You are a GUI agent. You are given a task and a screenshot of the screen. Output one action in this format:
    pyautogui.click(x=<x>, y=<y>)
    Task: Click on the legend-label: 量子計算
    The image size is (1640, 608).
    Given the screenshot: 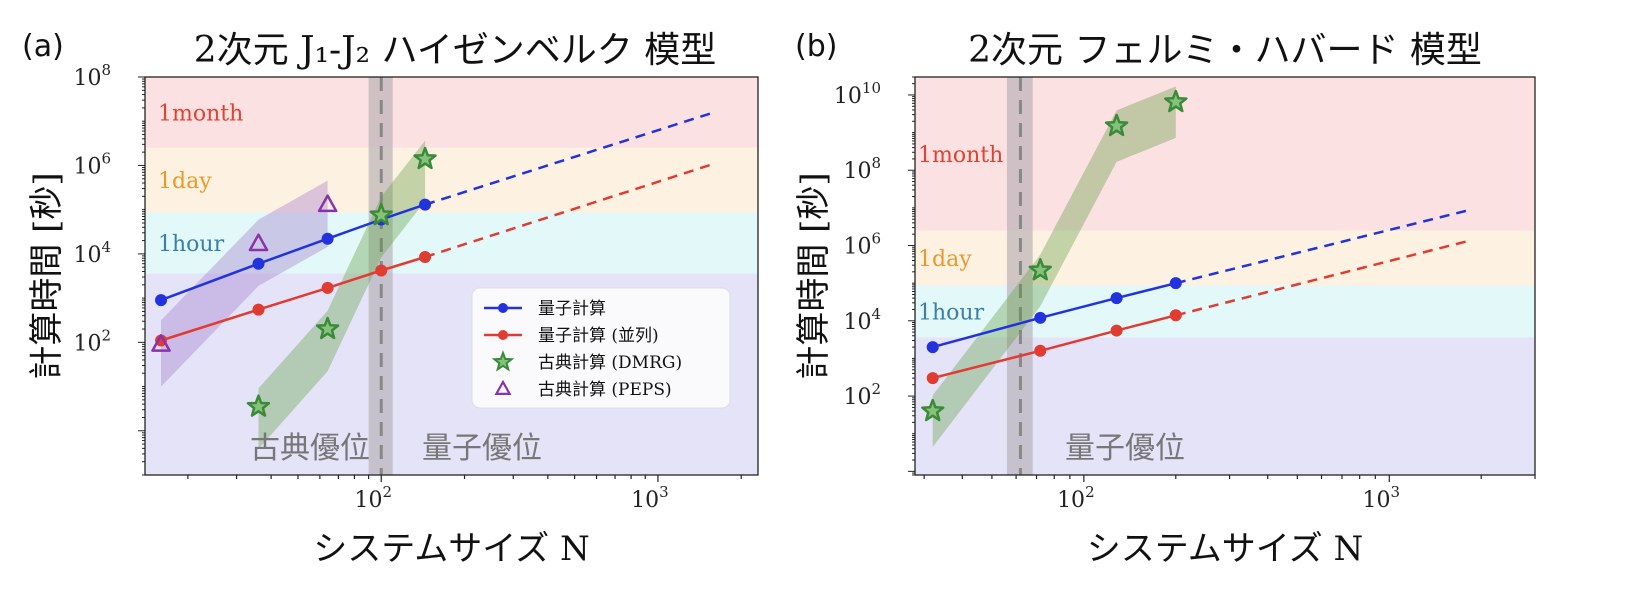 What is the action you would take?
    pyautogui.click(x=572, y=309)
    